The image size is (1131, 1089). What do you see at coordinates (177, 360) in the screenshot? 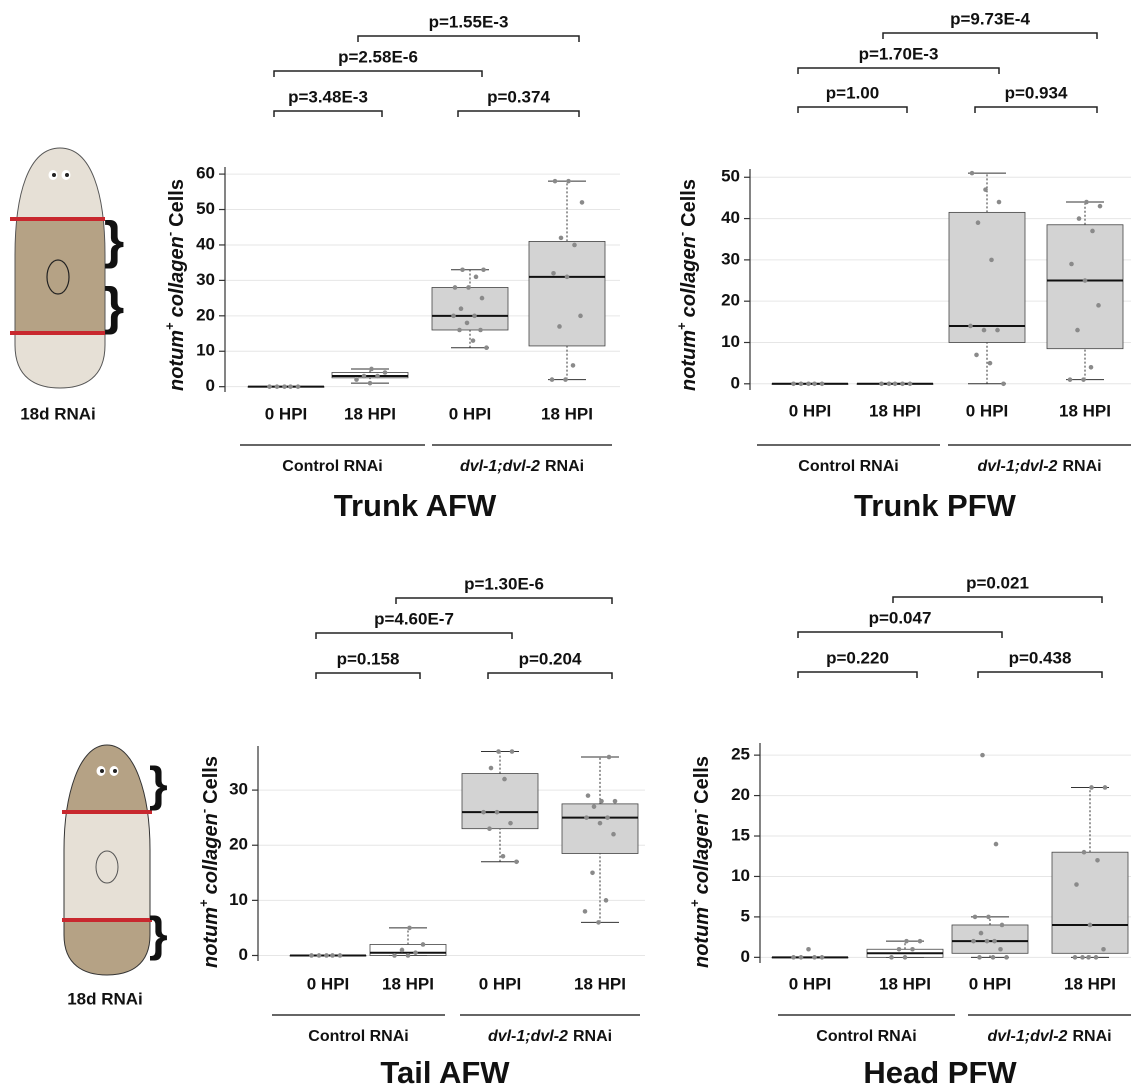
I see `y-axis-label-part: notum` at bounding box center [177, 360].